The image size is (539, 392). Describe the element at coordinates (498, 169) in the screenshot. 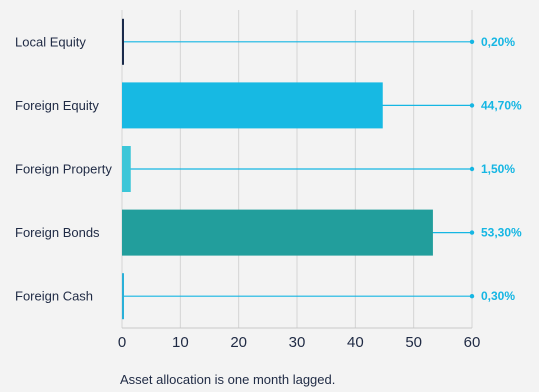

I see `value-label-2: 1,50%` at that location.